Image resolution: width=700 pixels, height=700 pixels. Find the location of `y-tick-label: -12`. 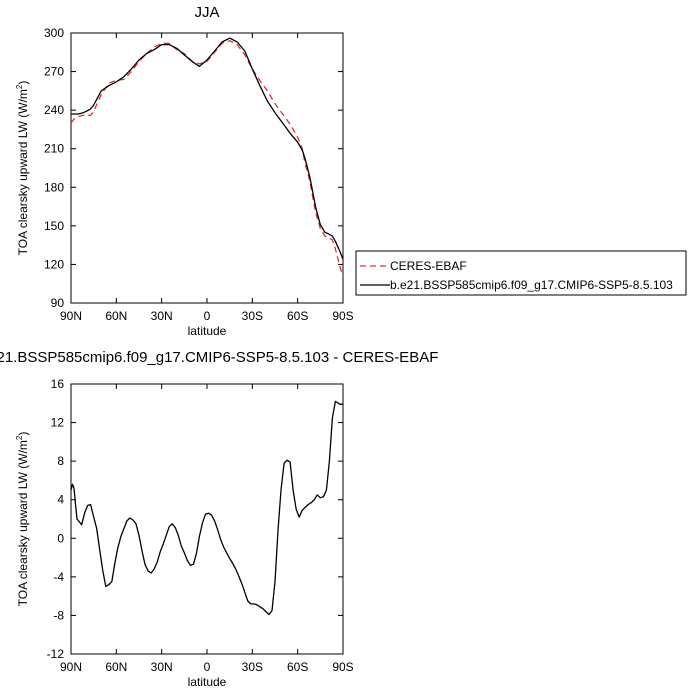

y-tick-label: -12 is located at coordinates (56, 654).